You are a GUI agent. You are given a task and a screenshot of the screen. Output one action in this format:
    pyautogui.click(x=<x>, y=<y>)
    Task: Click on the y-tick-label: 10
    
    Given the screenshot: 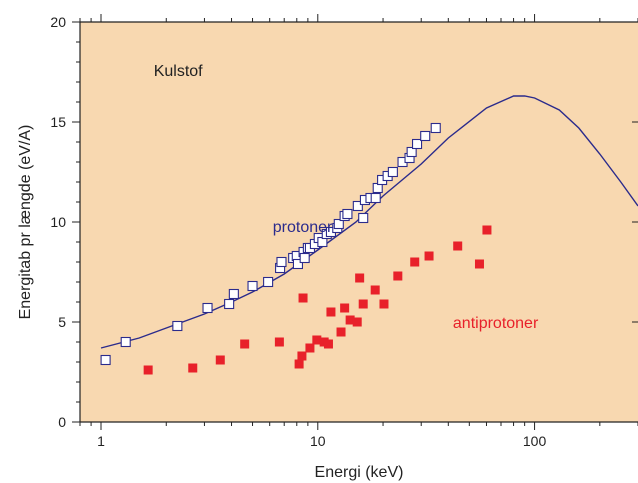 What is the action you would take?
    pyautogui.click(x=58, y=222)
    